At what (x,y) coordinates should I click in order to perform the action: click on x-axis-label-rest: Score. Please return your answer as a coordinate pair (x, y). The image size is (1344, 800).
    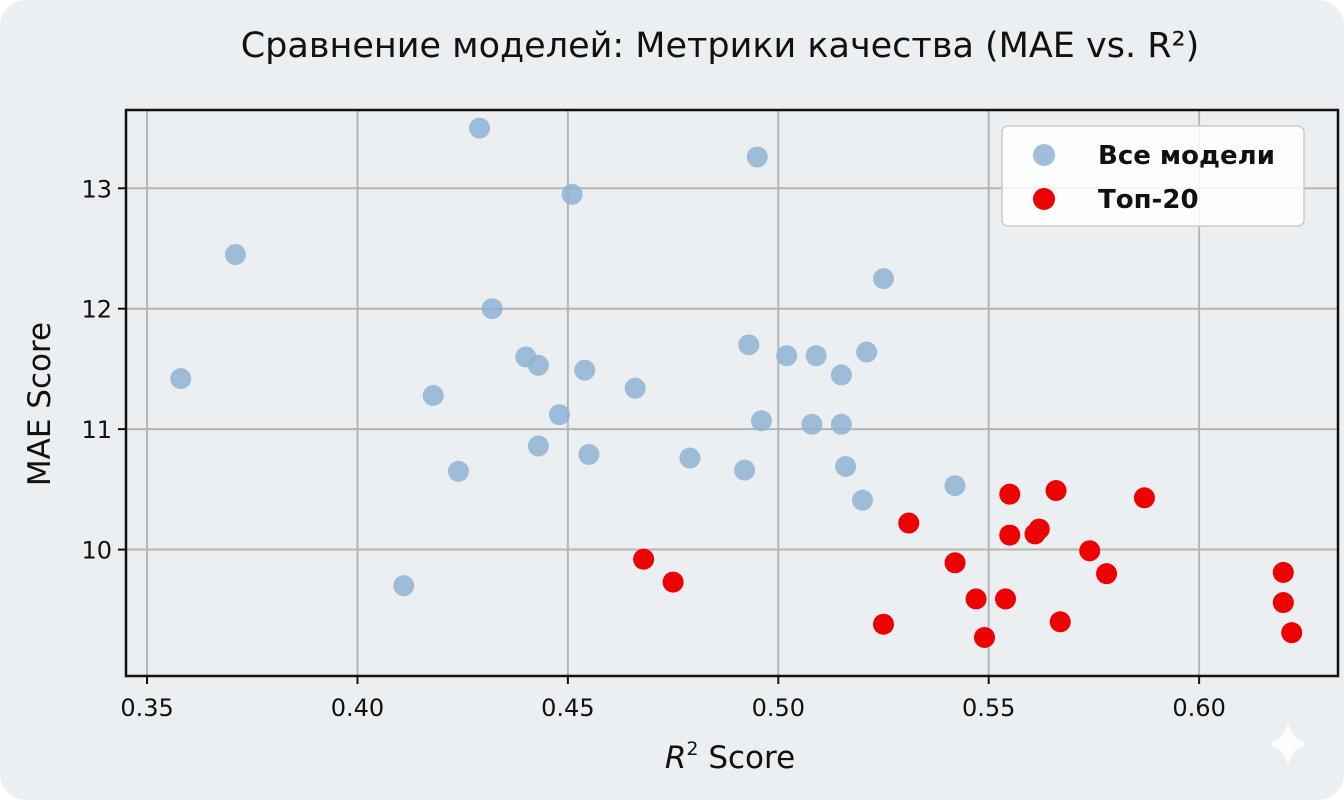
    Looking at the image, I should click on (746, 758).